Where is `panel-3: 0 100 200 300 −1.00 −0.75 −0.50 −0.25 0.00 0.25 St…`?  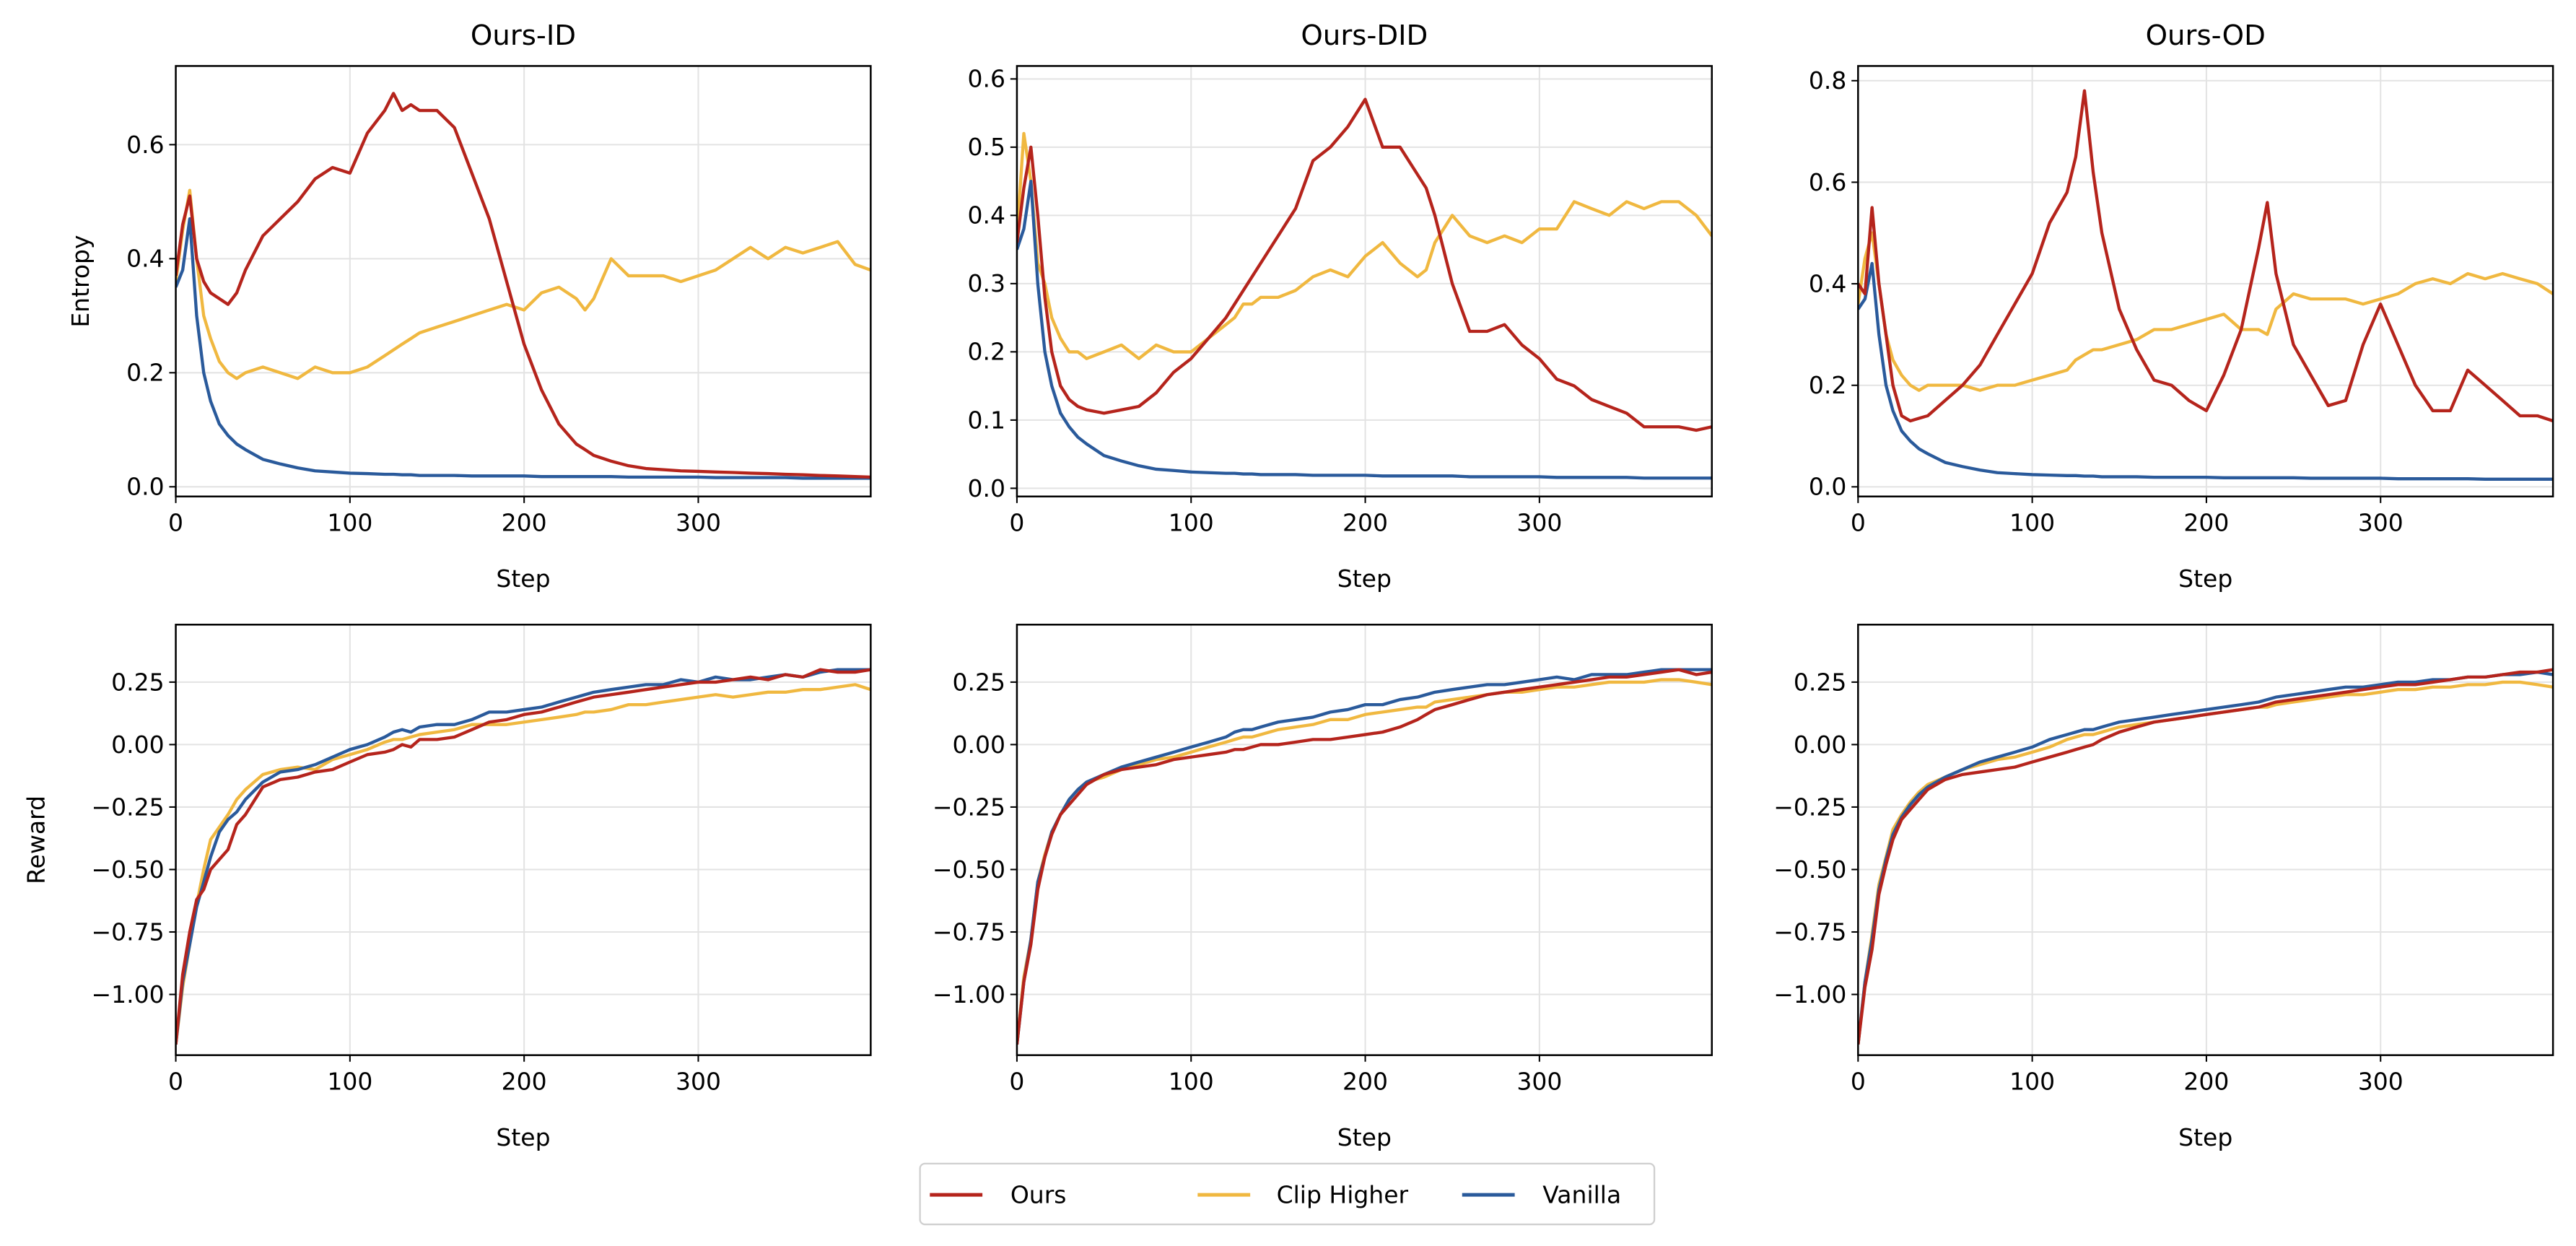 panel-3: 0 100 200 300 −1.00 −0.75 −0.50 −0.25 0.00 0.25 St… is located at coordinates (447, 887).